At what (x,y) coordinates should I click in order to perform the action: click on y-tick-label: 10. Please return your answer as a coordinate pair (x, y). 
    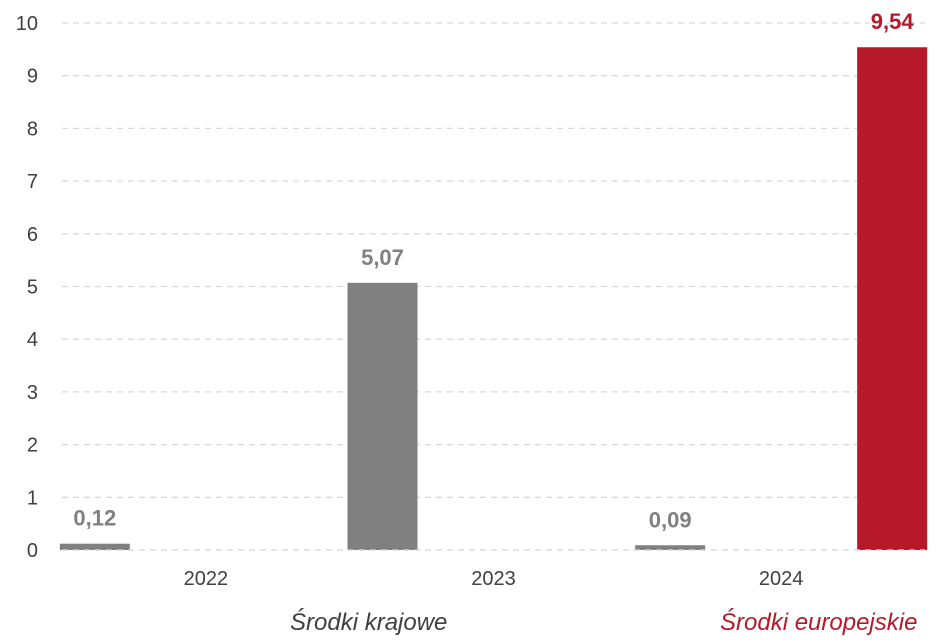
    Looking at the image, I should click on (27, 24).